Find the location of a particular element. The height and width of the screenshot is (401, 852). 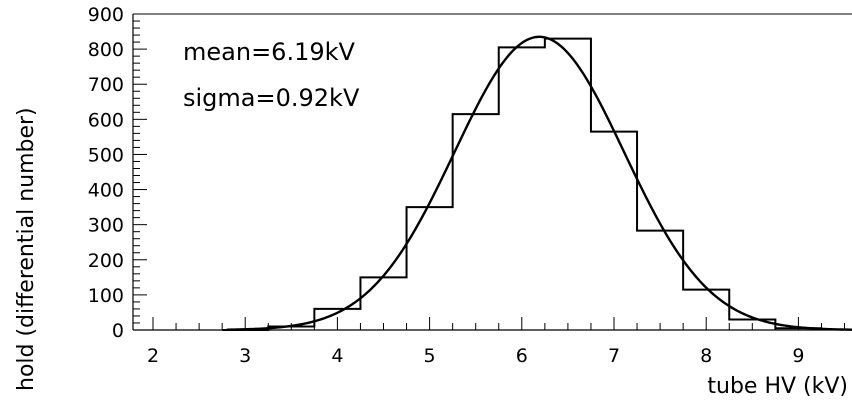

x-tick-label: 5 is located at coordinates (430, 356).